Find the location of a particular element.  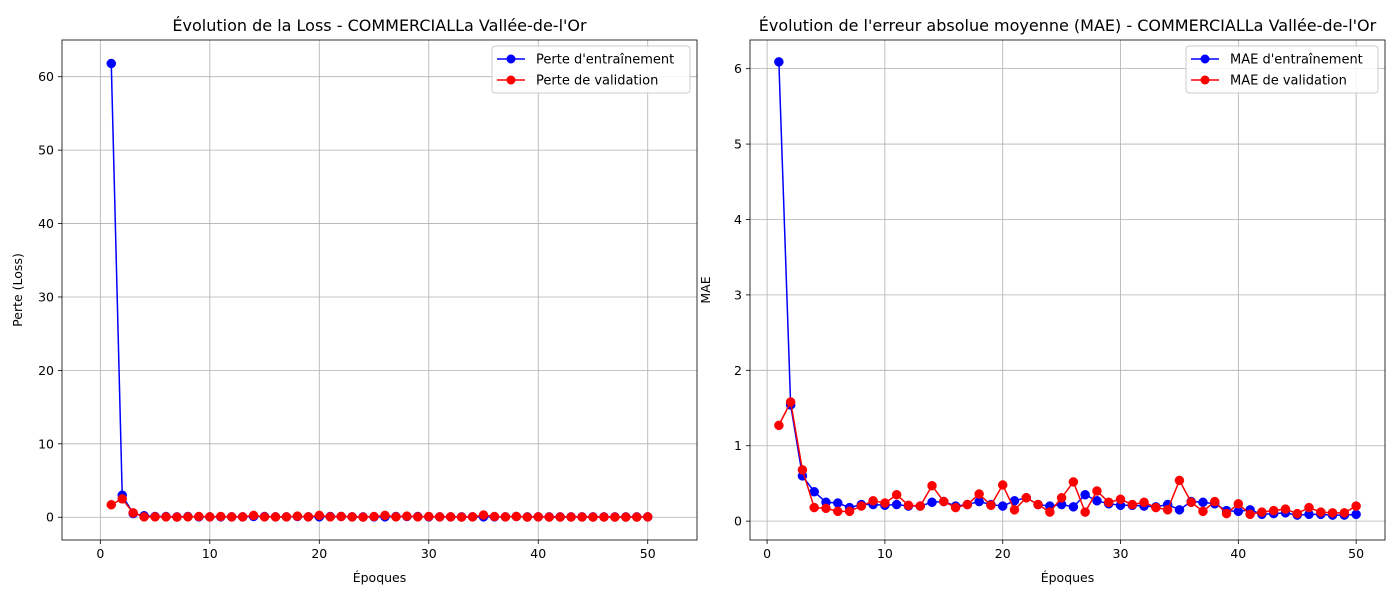

y-tick-label: 40 is located at coordinates (46, 223).